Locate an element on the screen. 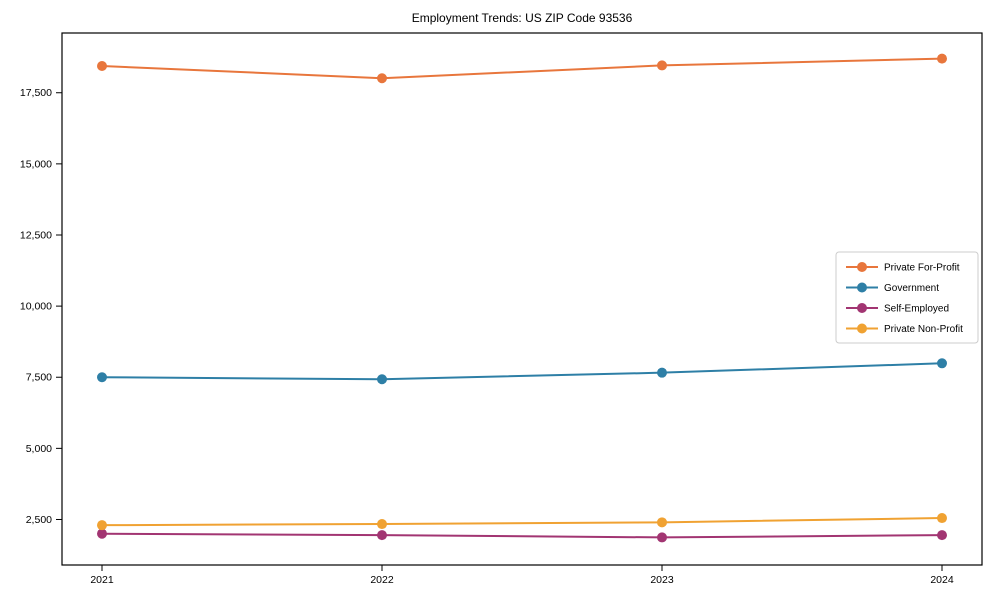 The height and width of the screenshot is (600, 1000). legend-marker-private-for-profit is located at coordinates (862, 267).